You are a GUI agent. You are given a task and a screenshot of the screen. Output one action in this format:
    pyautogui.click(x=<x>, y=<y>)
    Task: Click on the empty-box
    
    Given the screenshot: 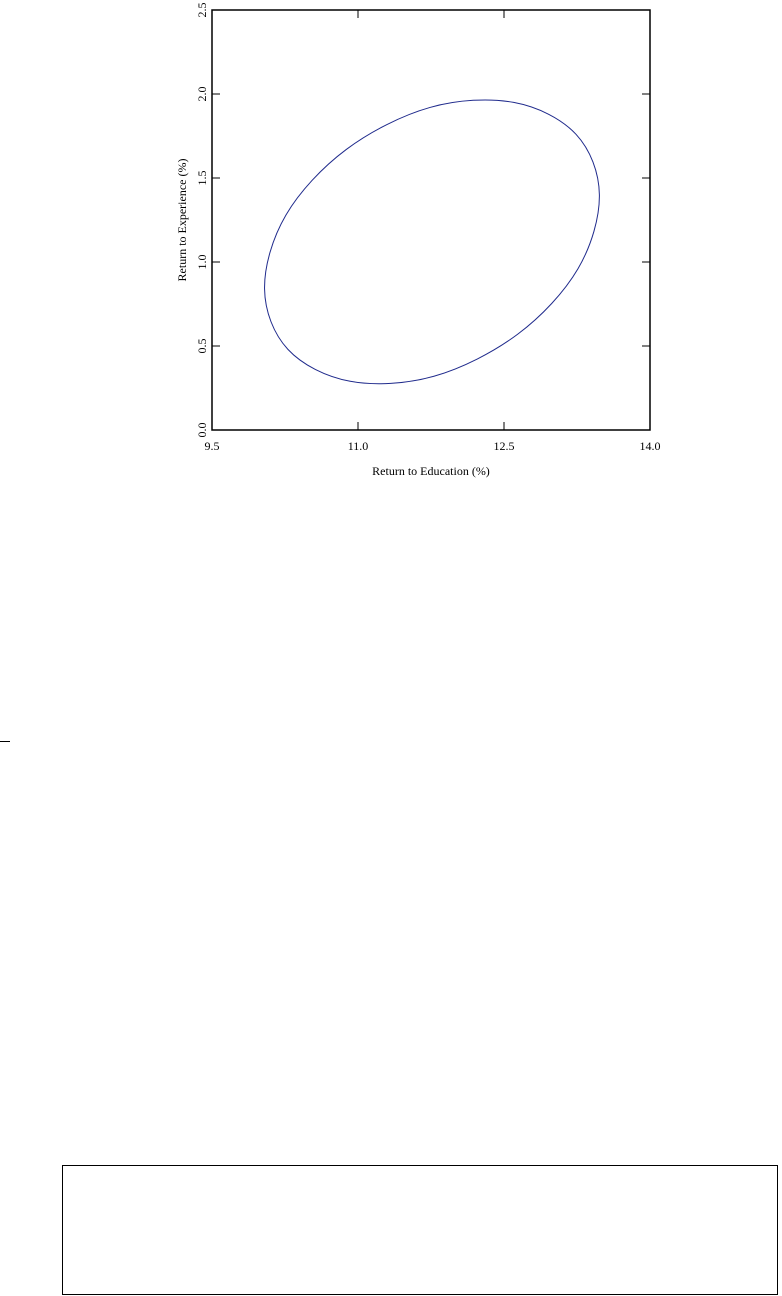 What is the action you would take?
    pyautogui.click(x=420, y=1230)
    